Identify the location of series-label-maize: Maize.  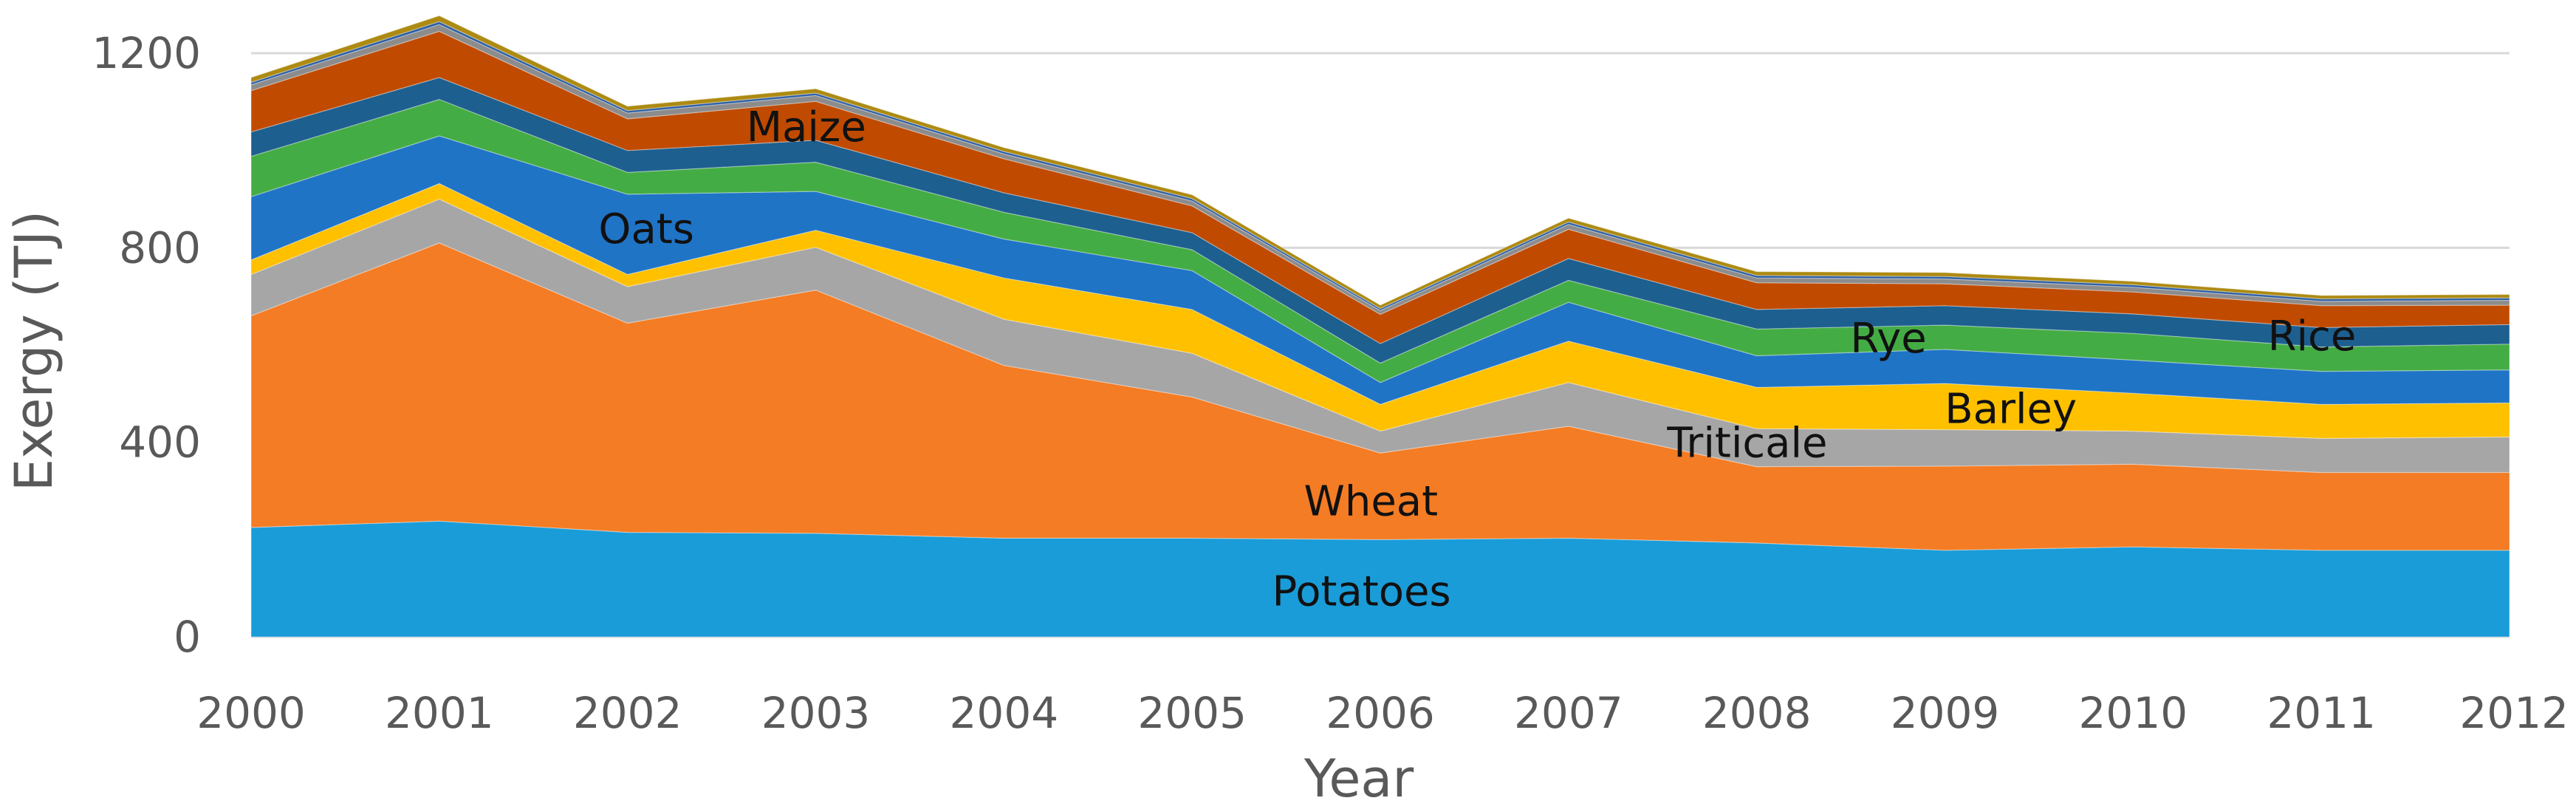
(806, 127).